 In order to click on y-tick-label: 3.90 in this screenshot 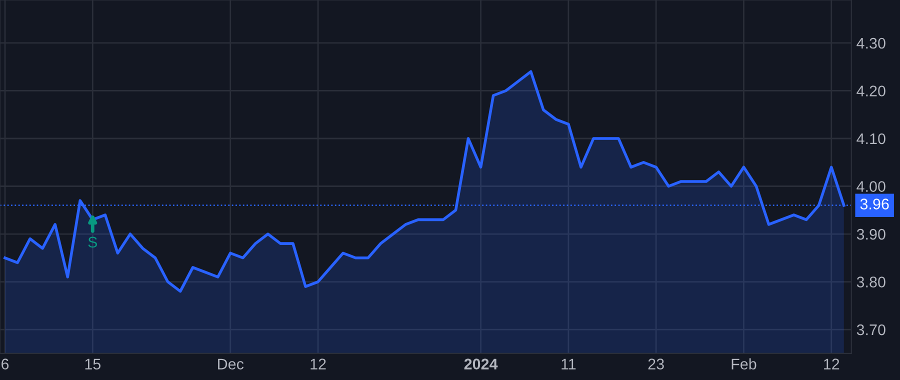, I will do `click(871, 234)`.